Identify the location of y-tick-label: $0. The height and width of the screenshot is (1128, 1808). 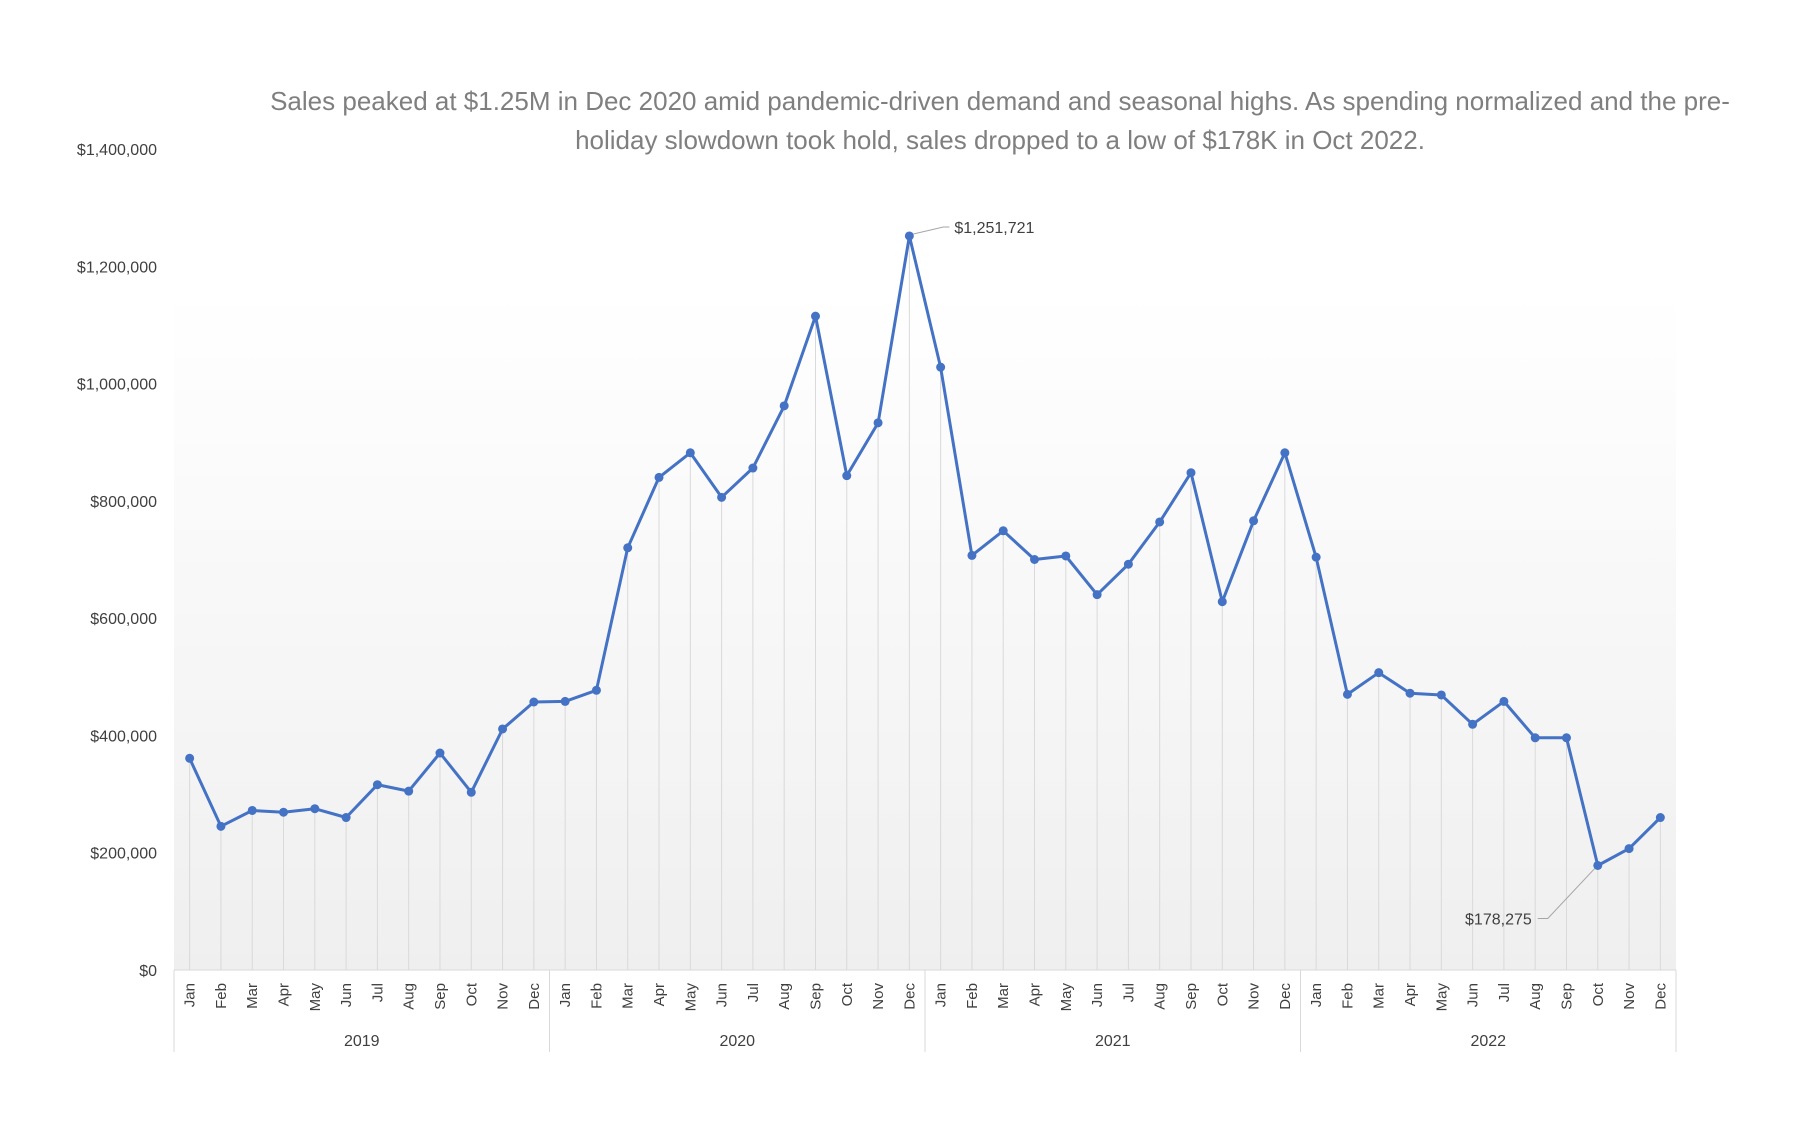
(148, 971).